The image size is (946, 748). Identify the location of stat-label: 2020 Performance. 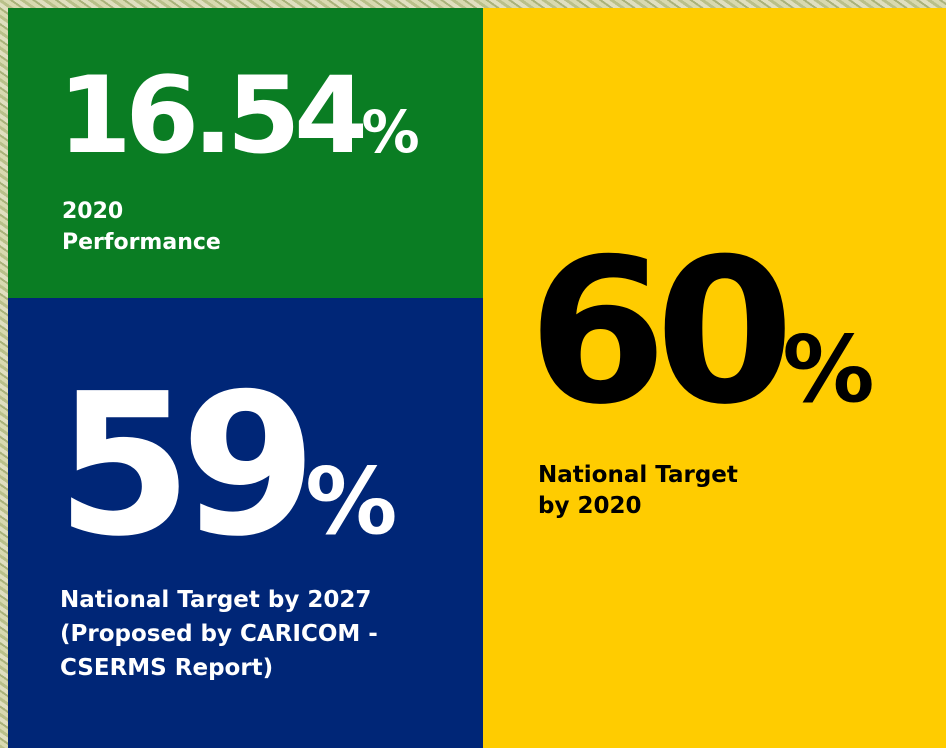
(141, 227).